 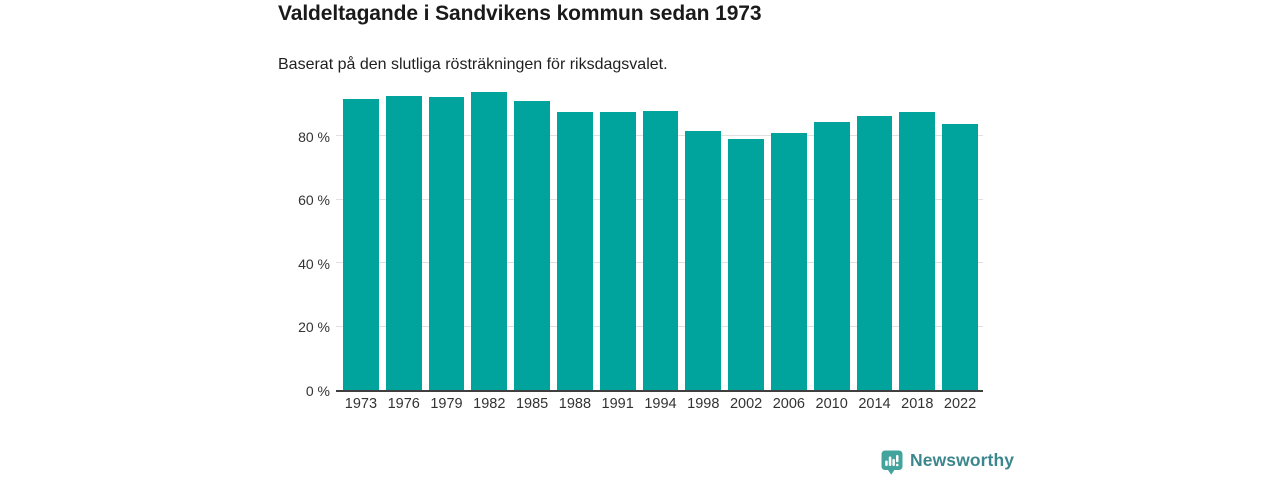 What do you see at coordinates (917, 250) in the screenshot?
I see `bar-2018` at bounding box center [917, 250].